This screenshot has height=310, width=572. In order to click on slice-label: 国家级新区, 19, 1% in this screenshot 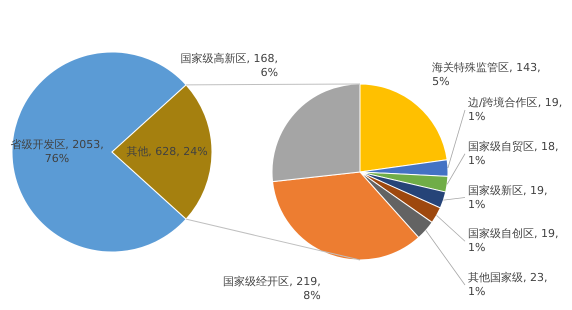, I will do `click(508, 198)`.